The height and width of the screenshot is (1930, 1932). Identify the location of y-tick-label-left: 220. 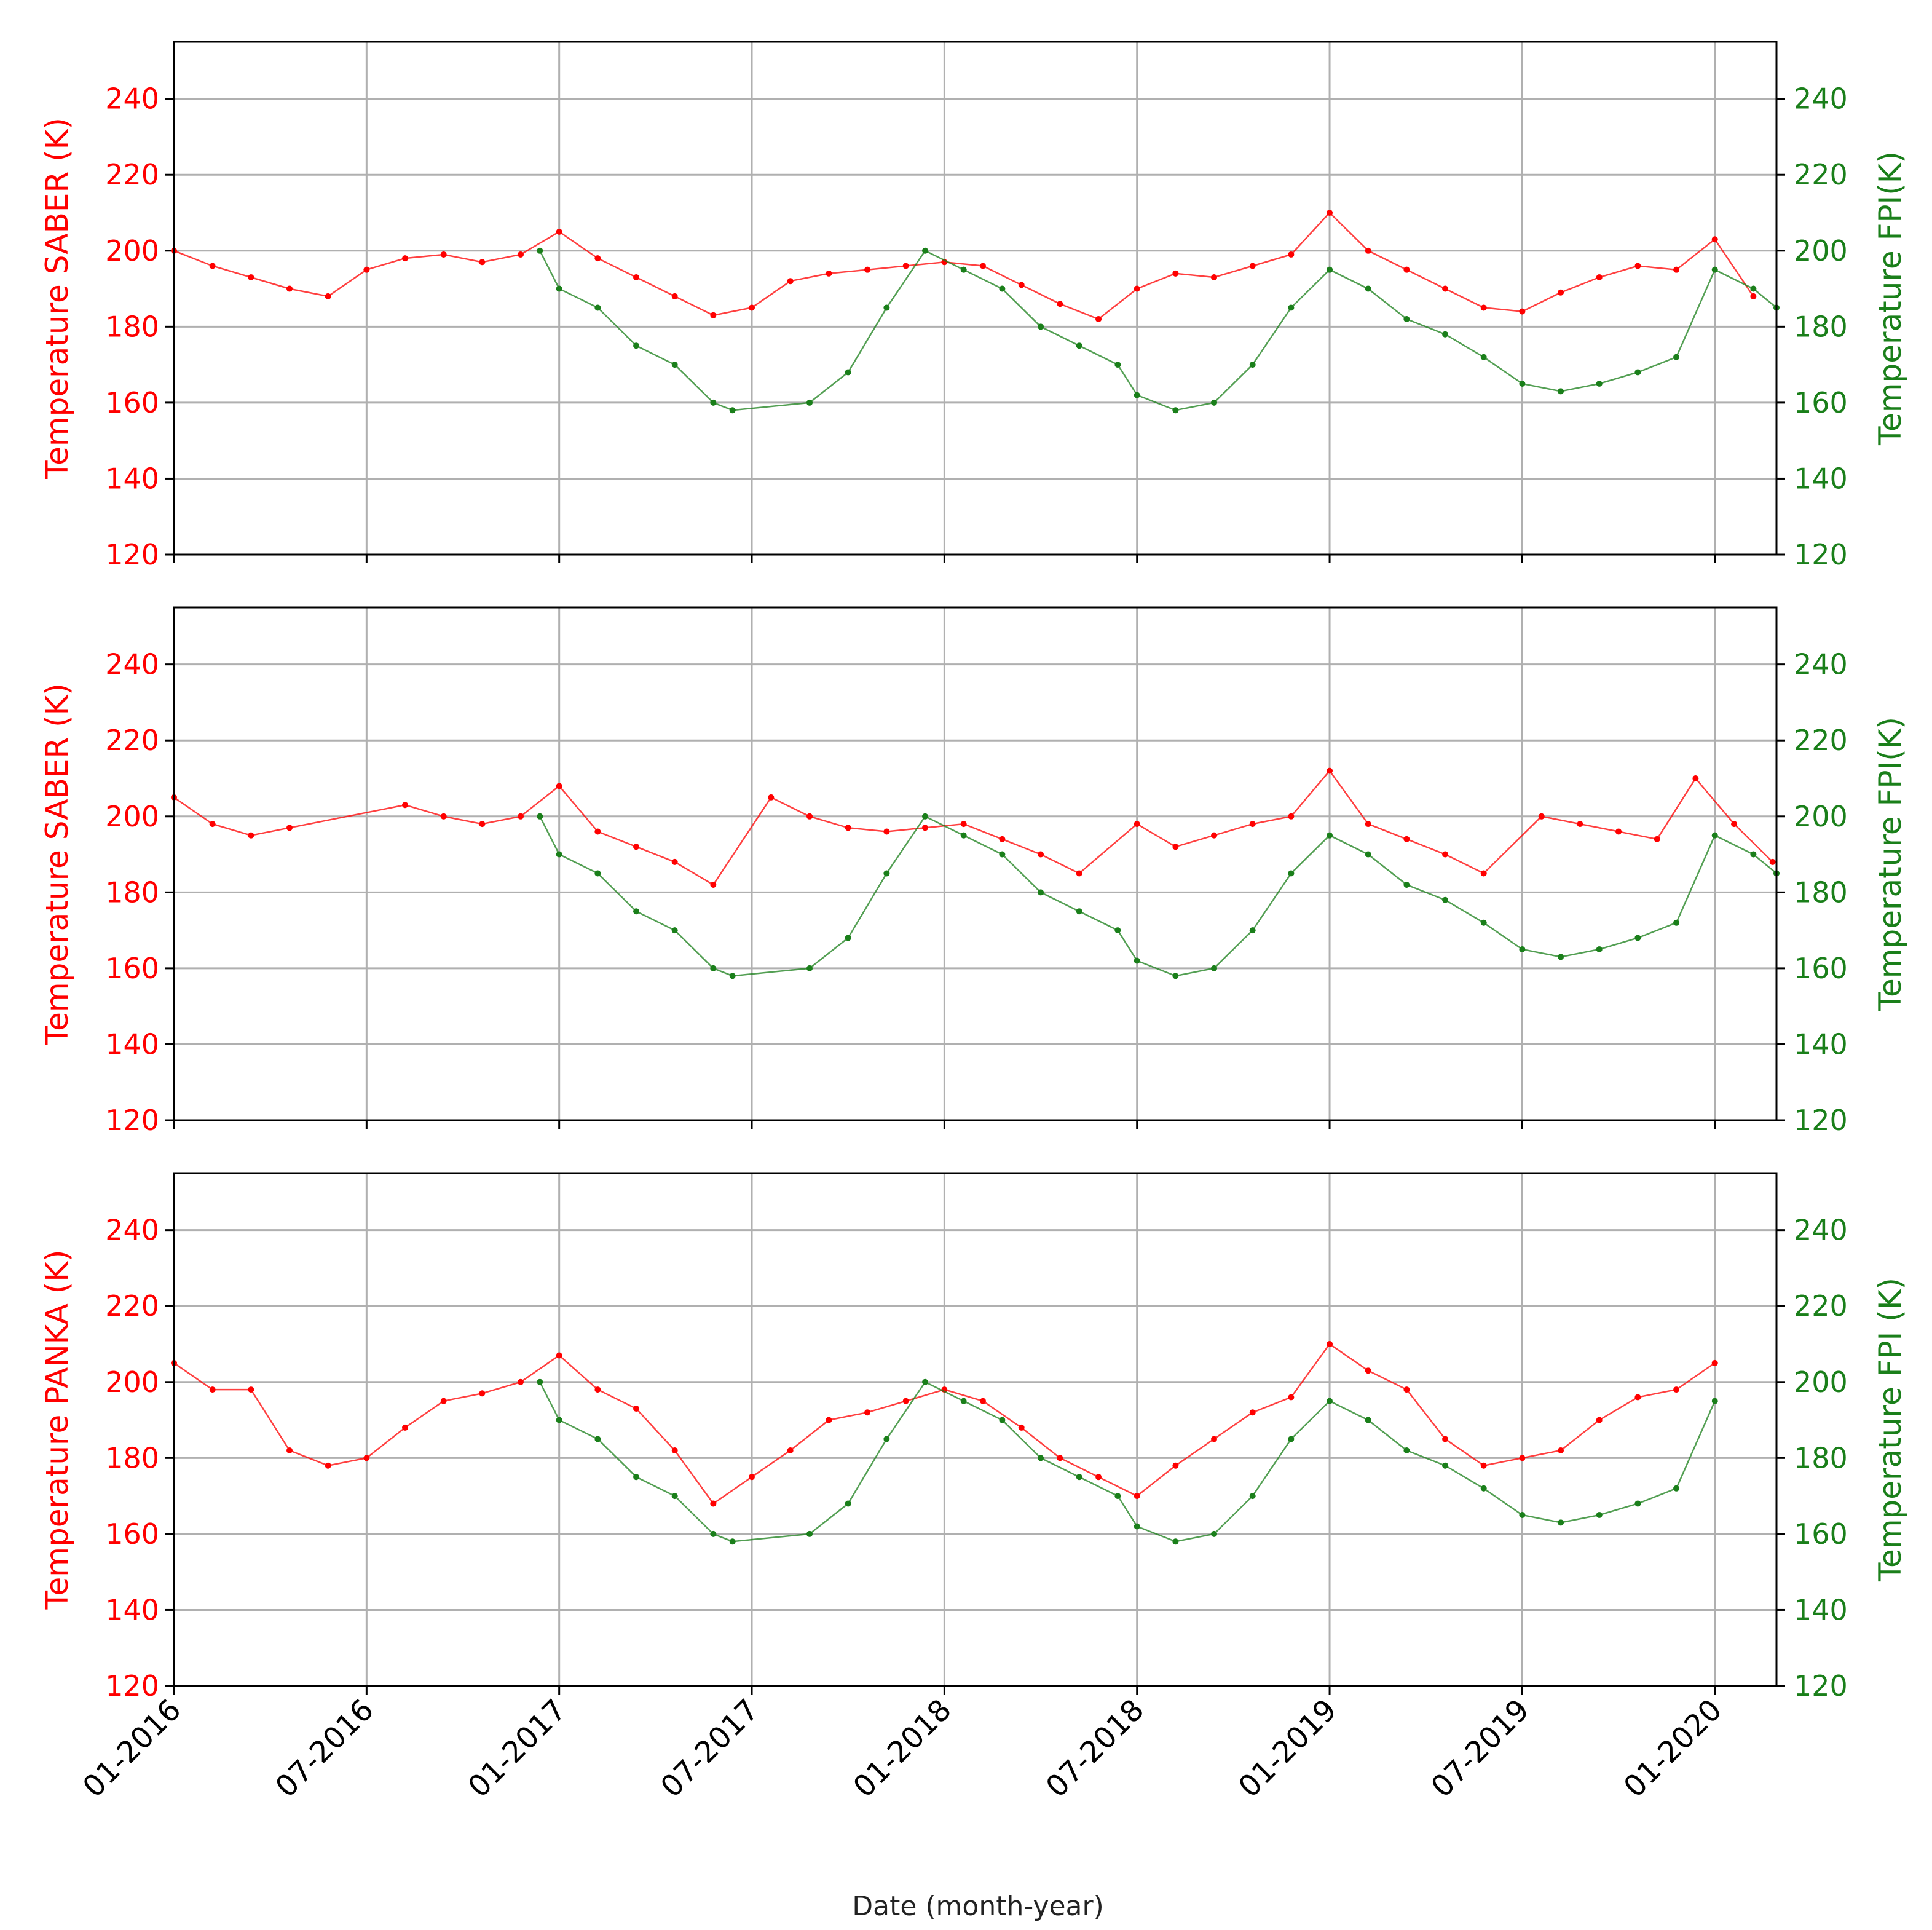
(132, 1306).